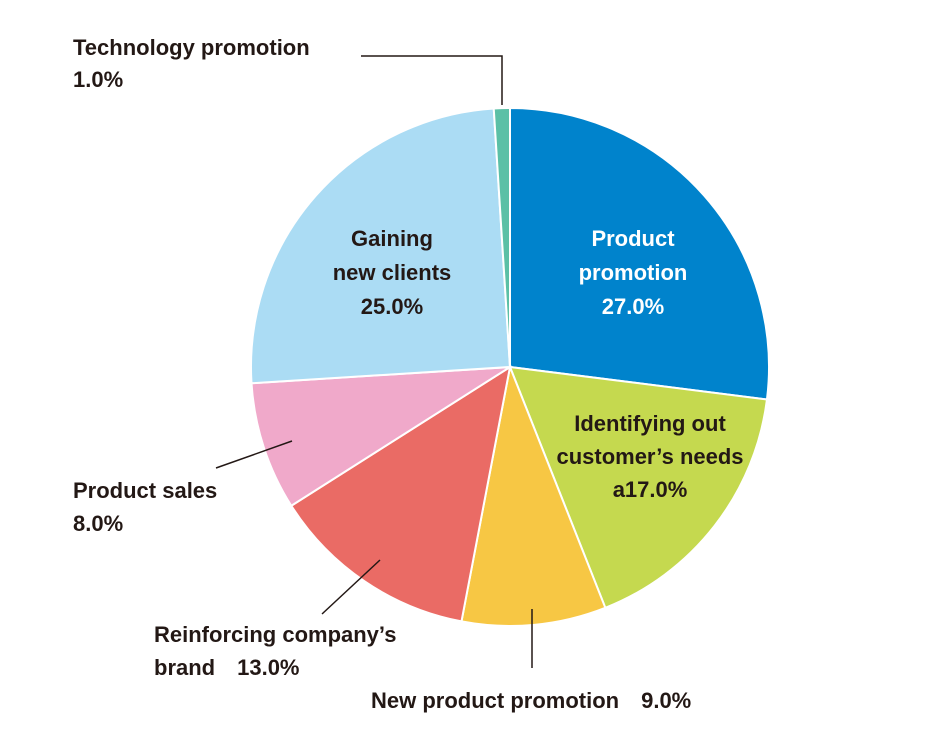 This screenshot has width=936, height=736. I want to click on data-label-line: promotion, so click(633, 272).